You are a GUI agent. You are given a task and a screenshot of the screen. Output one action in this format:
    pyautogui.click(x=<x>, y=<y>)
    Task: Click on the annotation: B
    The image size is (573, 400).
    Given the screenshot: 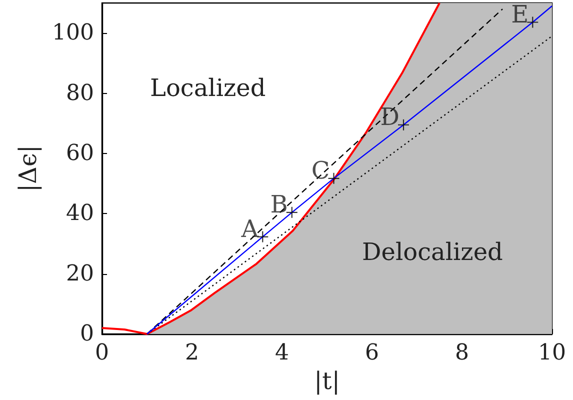 What is the action you would take?
    pyautogui.click(x=279, y=204)
    